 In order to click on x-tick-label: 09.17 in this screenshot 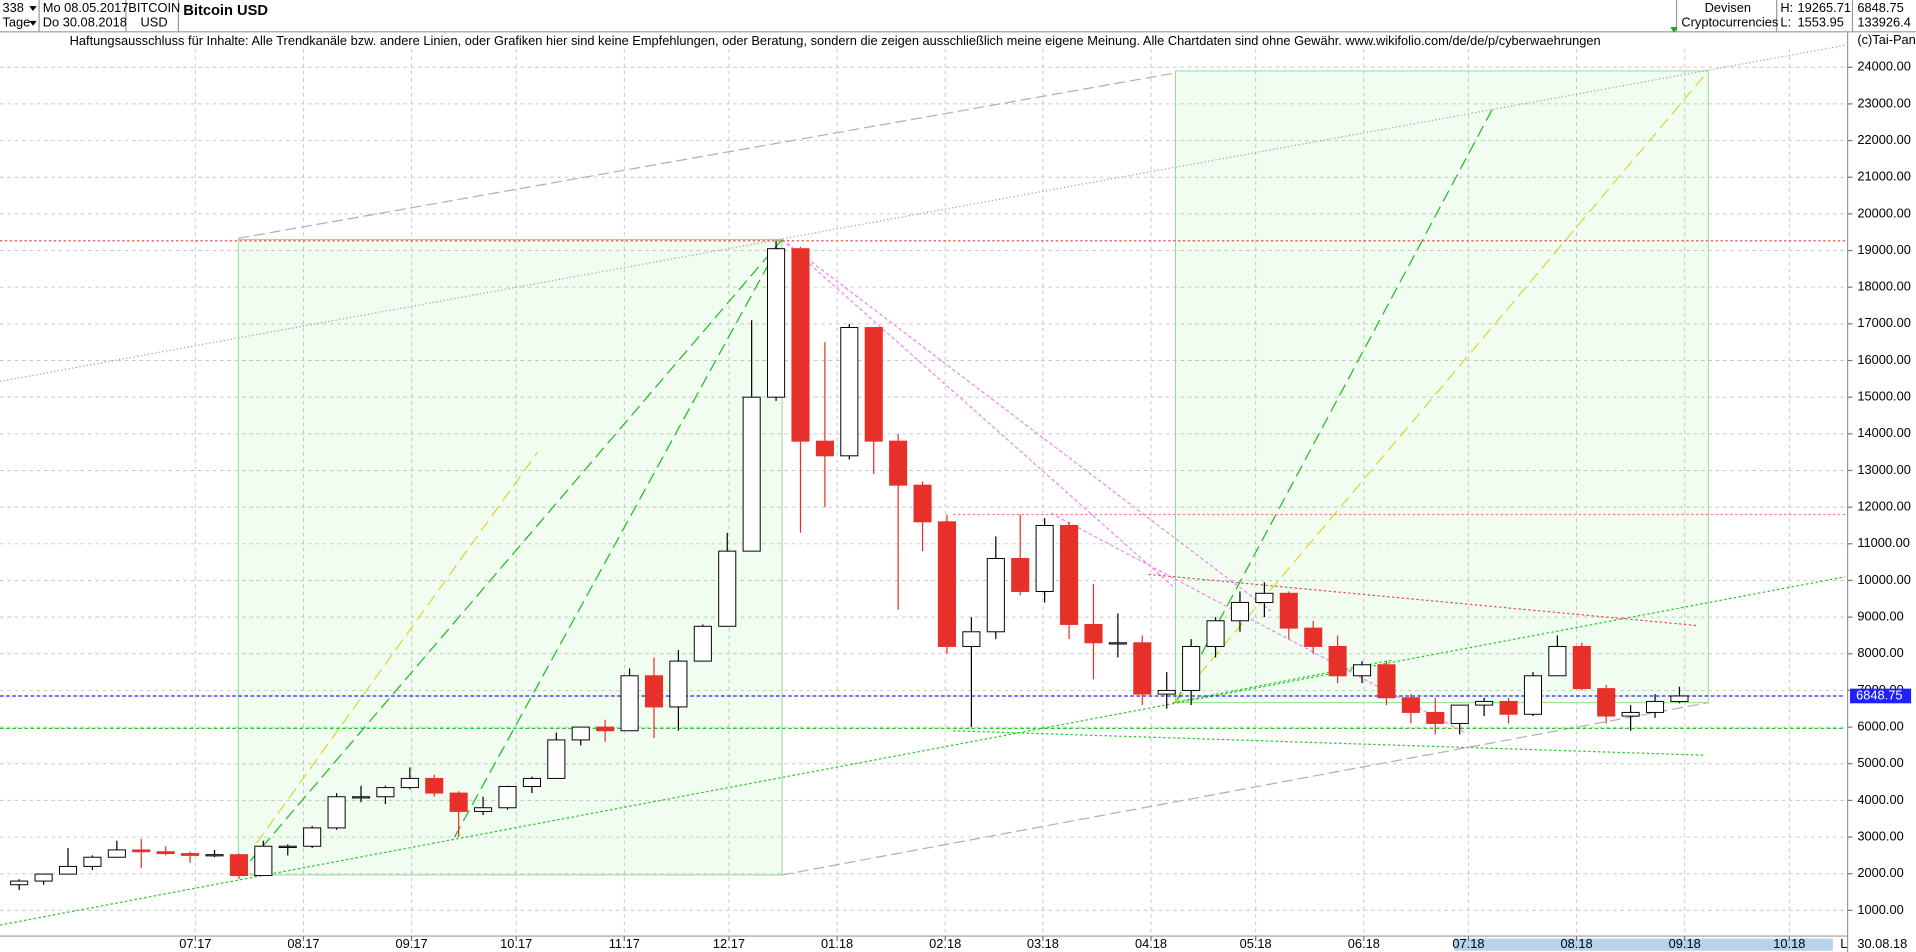, I will do `click(412, 943)`.